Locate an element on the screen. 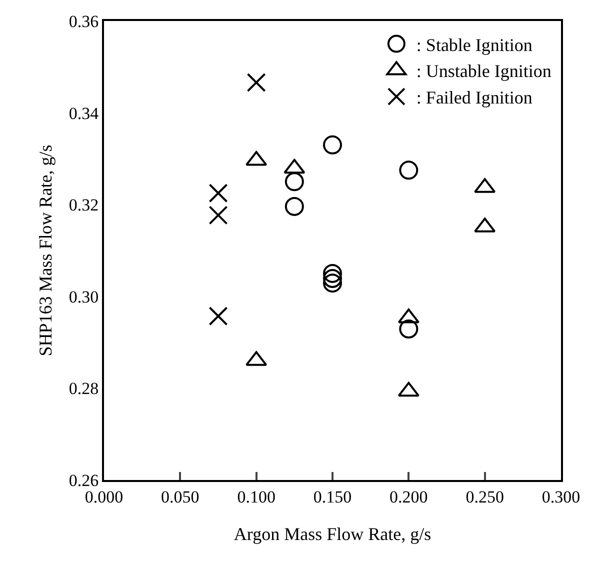 The image size is (592, 566). x-tick-label: 0.200 is located at coordinates (409, 496).